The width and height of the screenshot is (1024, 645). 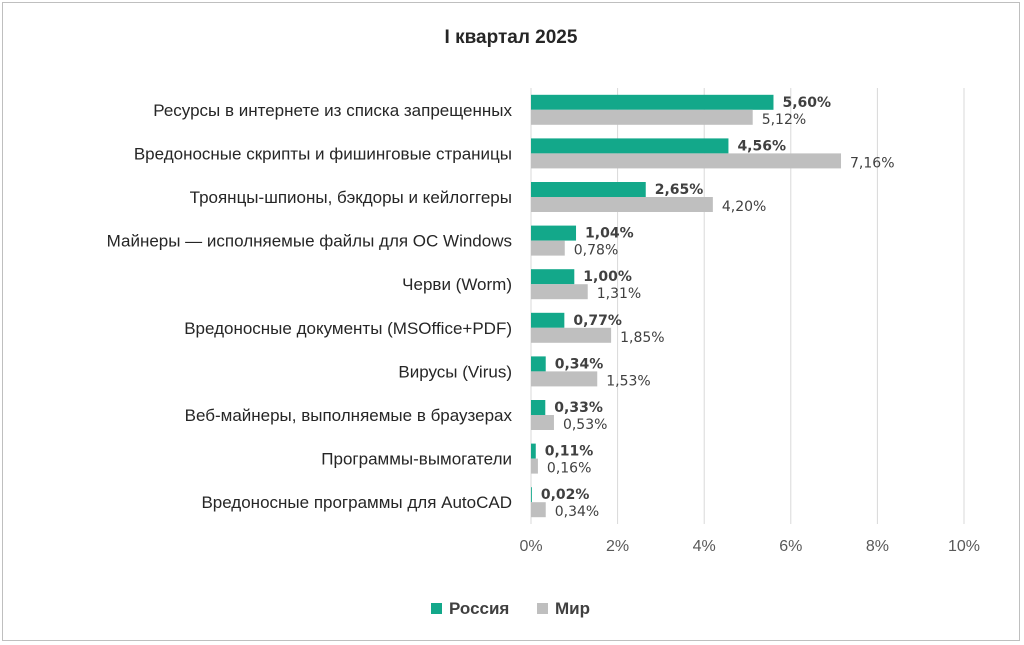 What do you see at coordinates (530, 546) in the screenshot?
I see `x-tick-label: 0%` at bounding box center [530, 546].